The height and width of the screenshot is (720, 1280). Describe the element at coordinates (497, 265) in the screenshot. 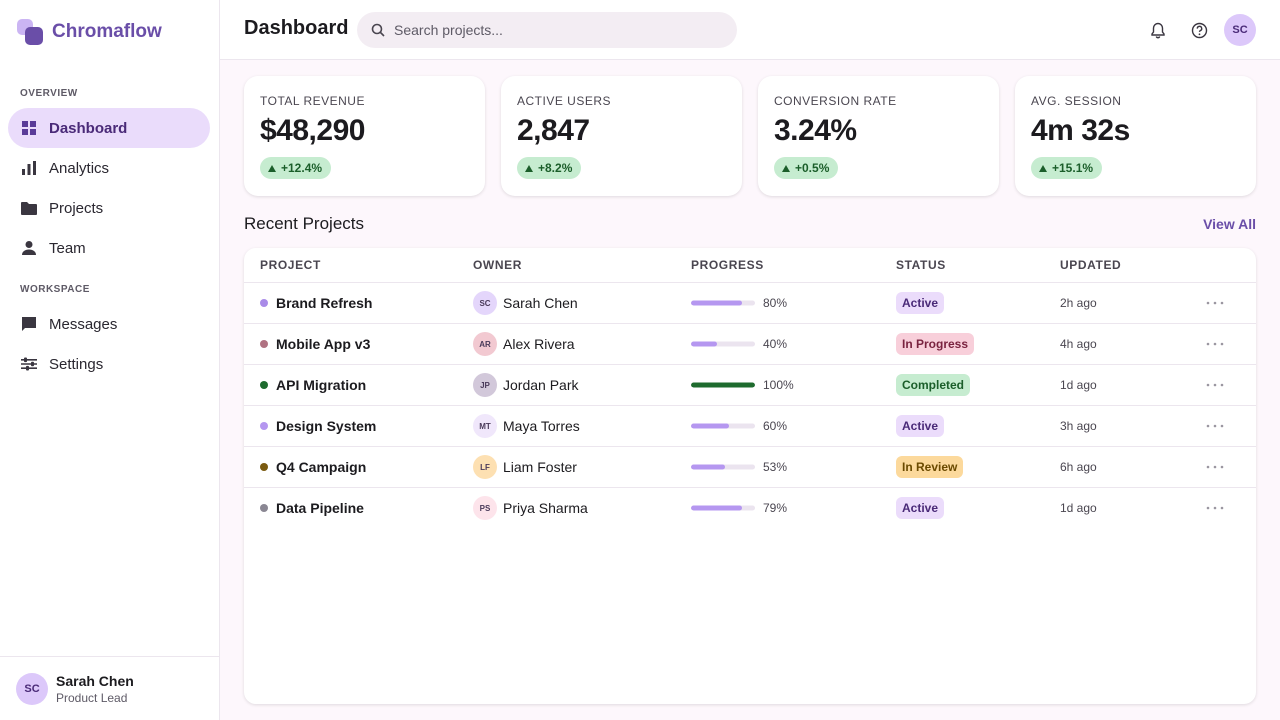

I see `column-header: OWNER` at that location.